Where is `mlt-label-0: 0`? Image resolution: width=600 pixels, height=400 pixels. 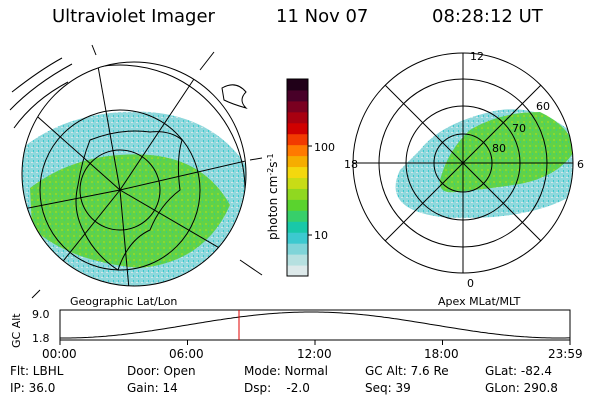 mlt-label-0: 0 is located at coordinates (470, 283).